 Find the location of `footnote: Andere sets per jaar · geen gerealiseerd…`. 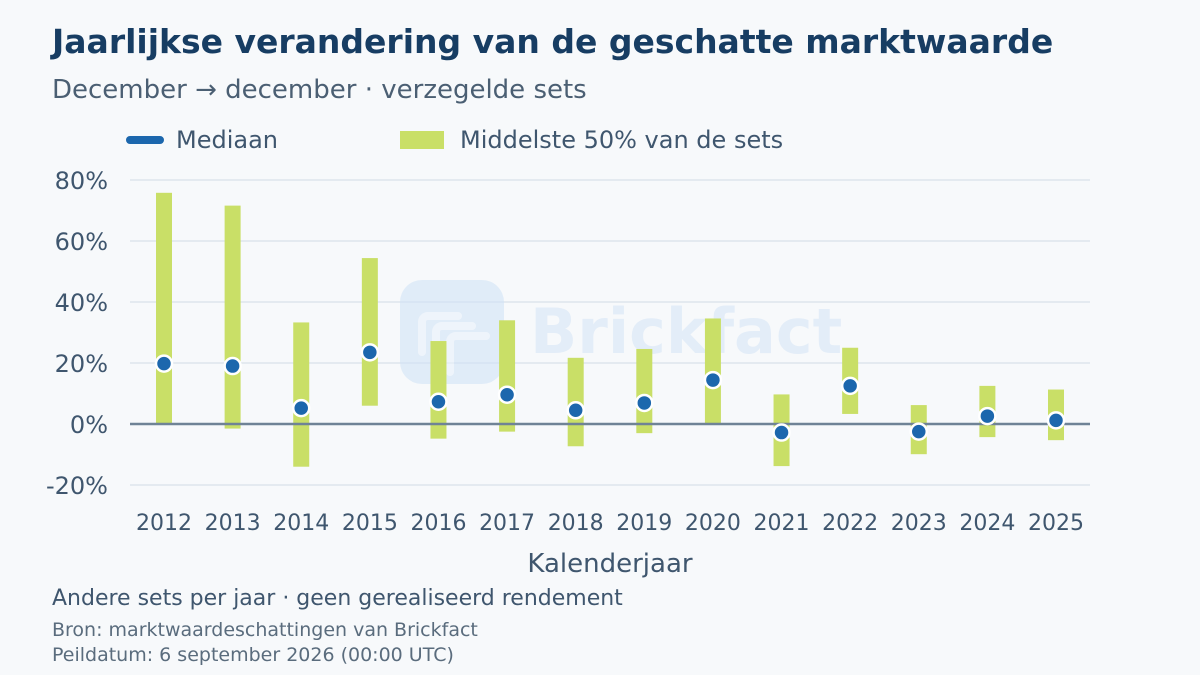

footnote: Andere sets per jaar · geen gerealiseerd… is located at coordinates (337, 598).